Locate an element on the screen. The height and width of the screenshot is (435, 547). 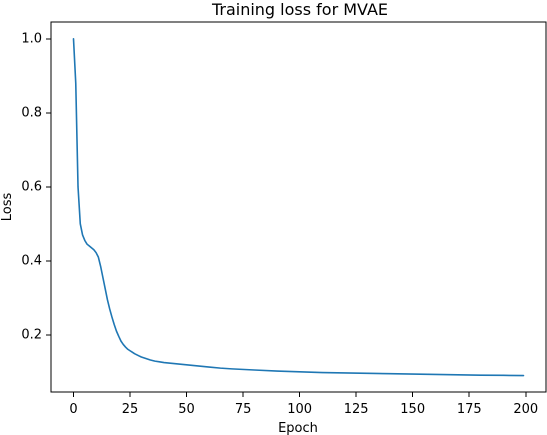
x-tick-label: 25 is located at coordinates (130, 409).